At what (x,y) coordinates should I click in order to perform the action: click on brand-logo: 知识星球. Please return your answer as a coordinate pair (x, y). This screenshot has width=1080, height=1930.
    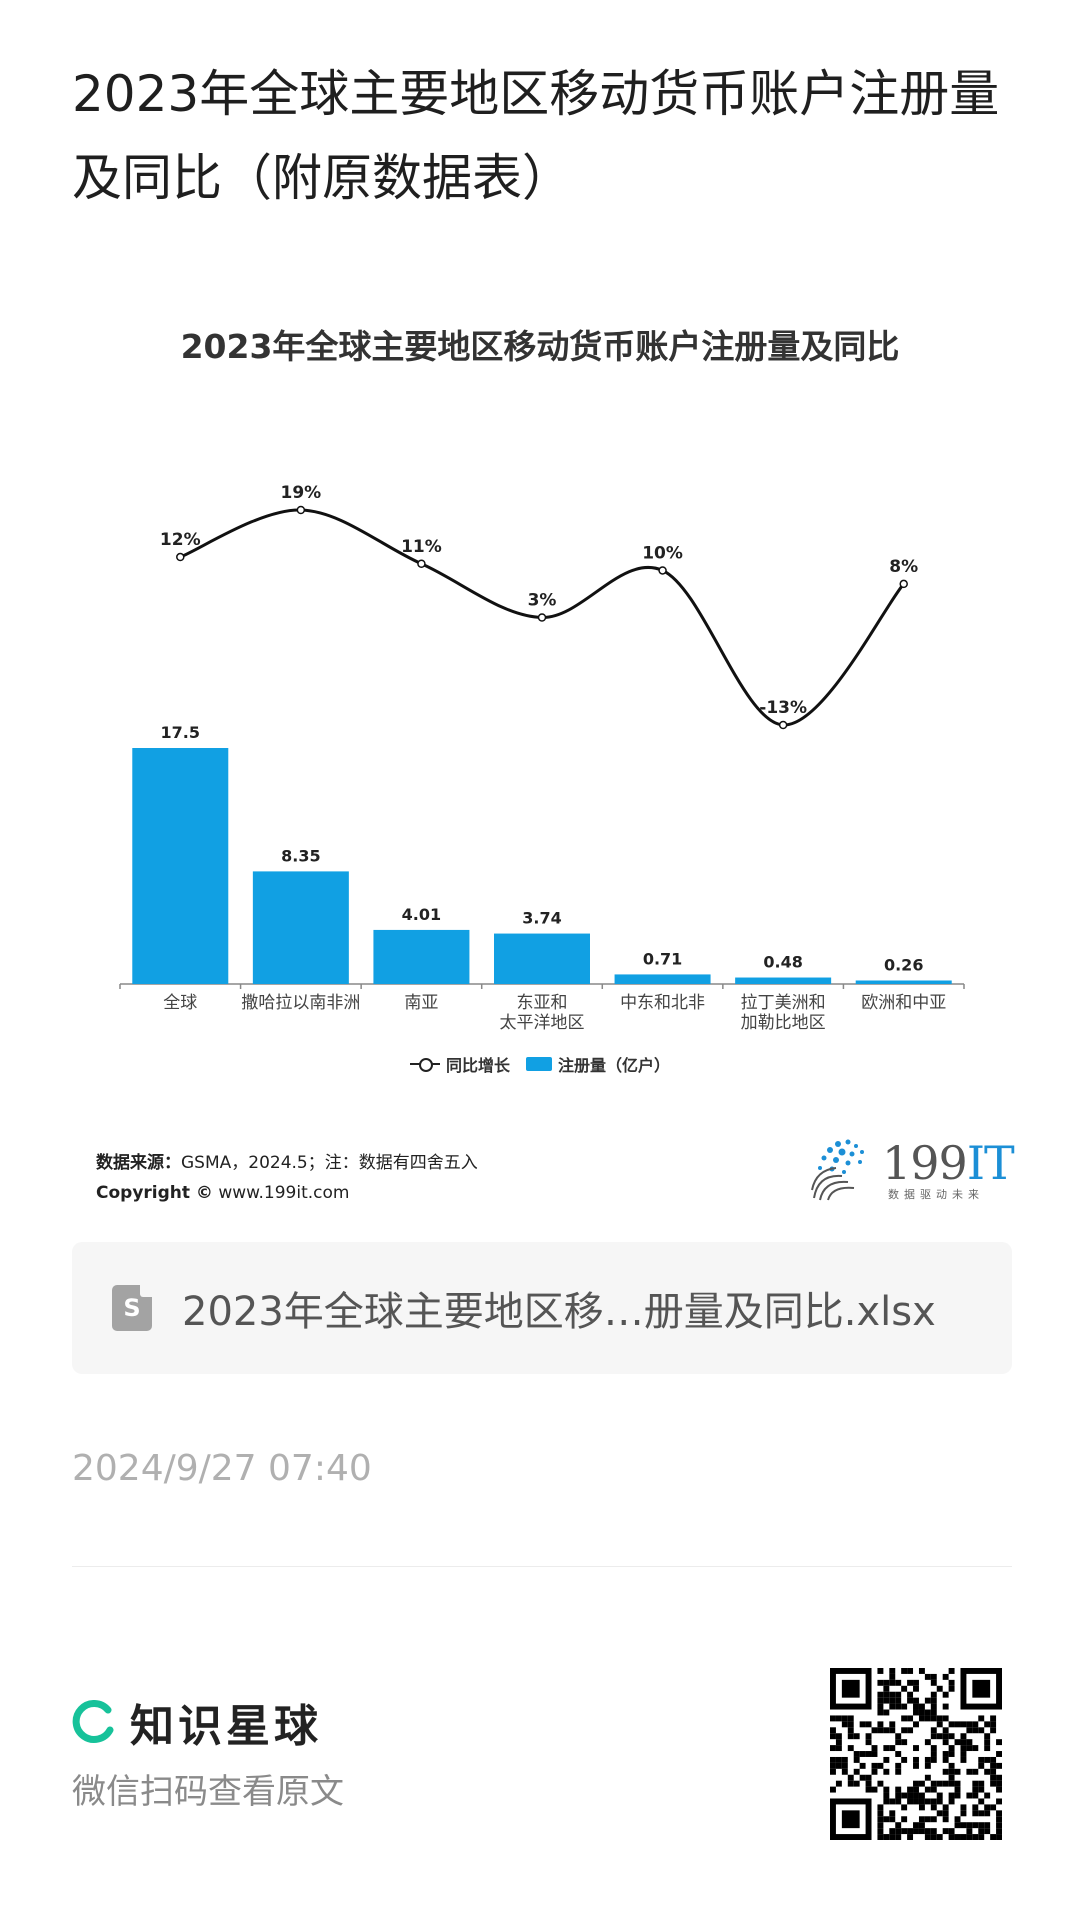
    Looking at the image, I should click on (197, 1722).